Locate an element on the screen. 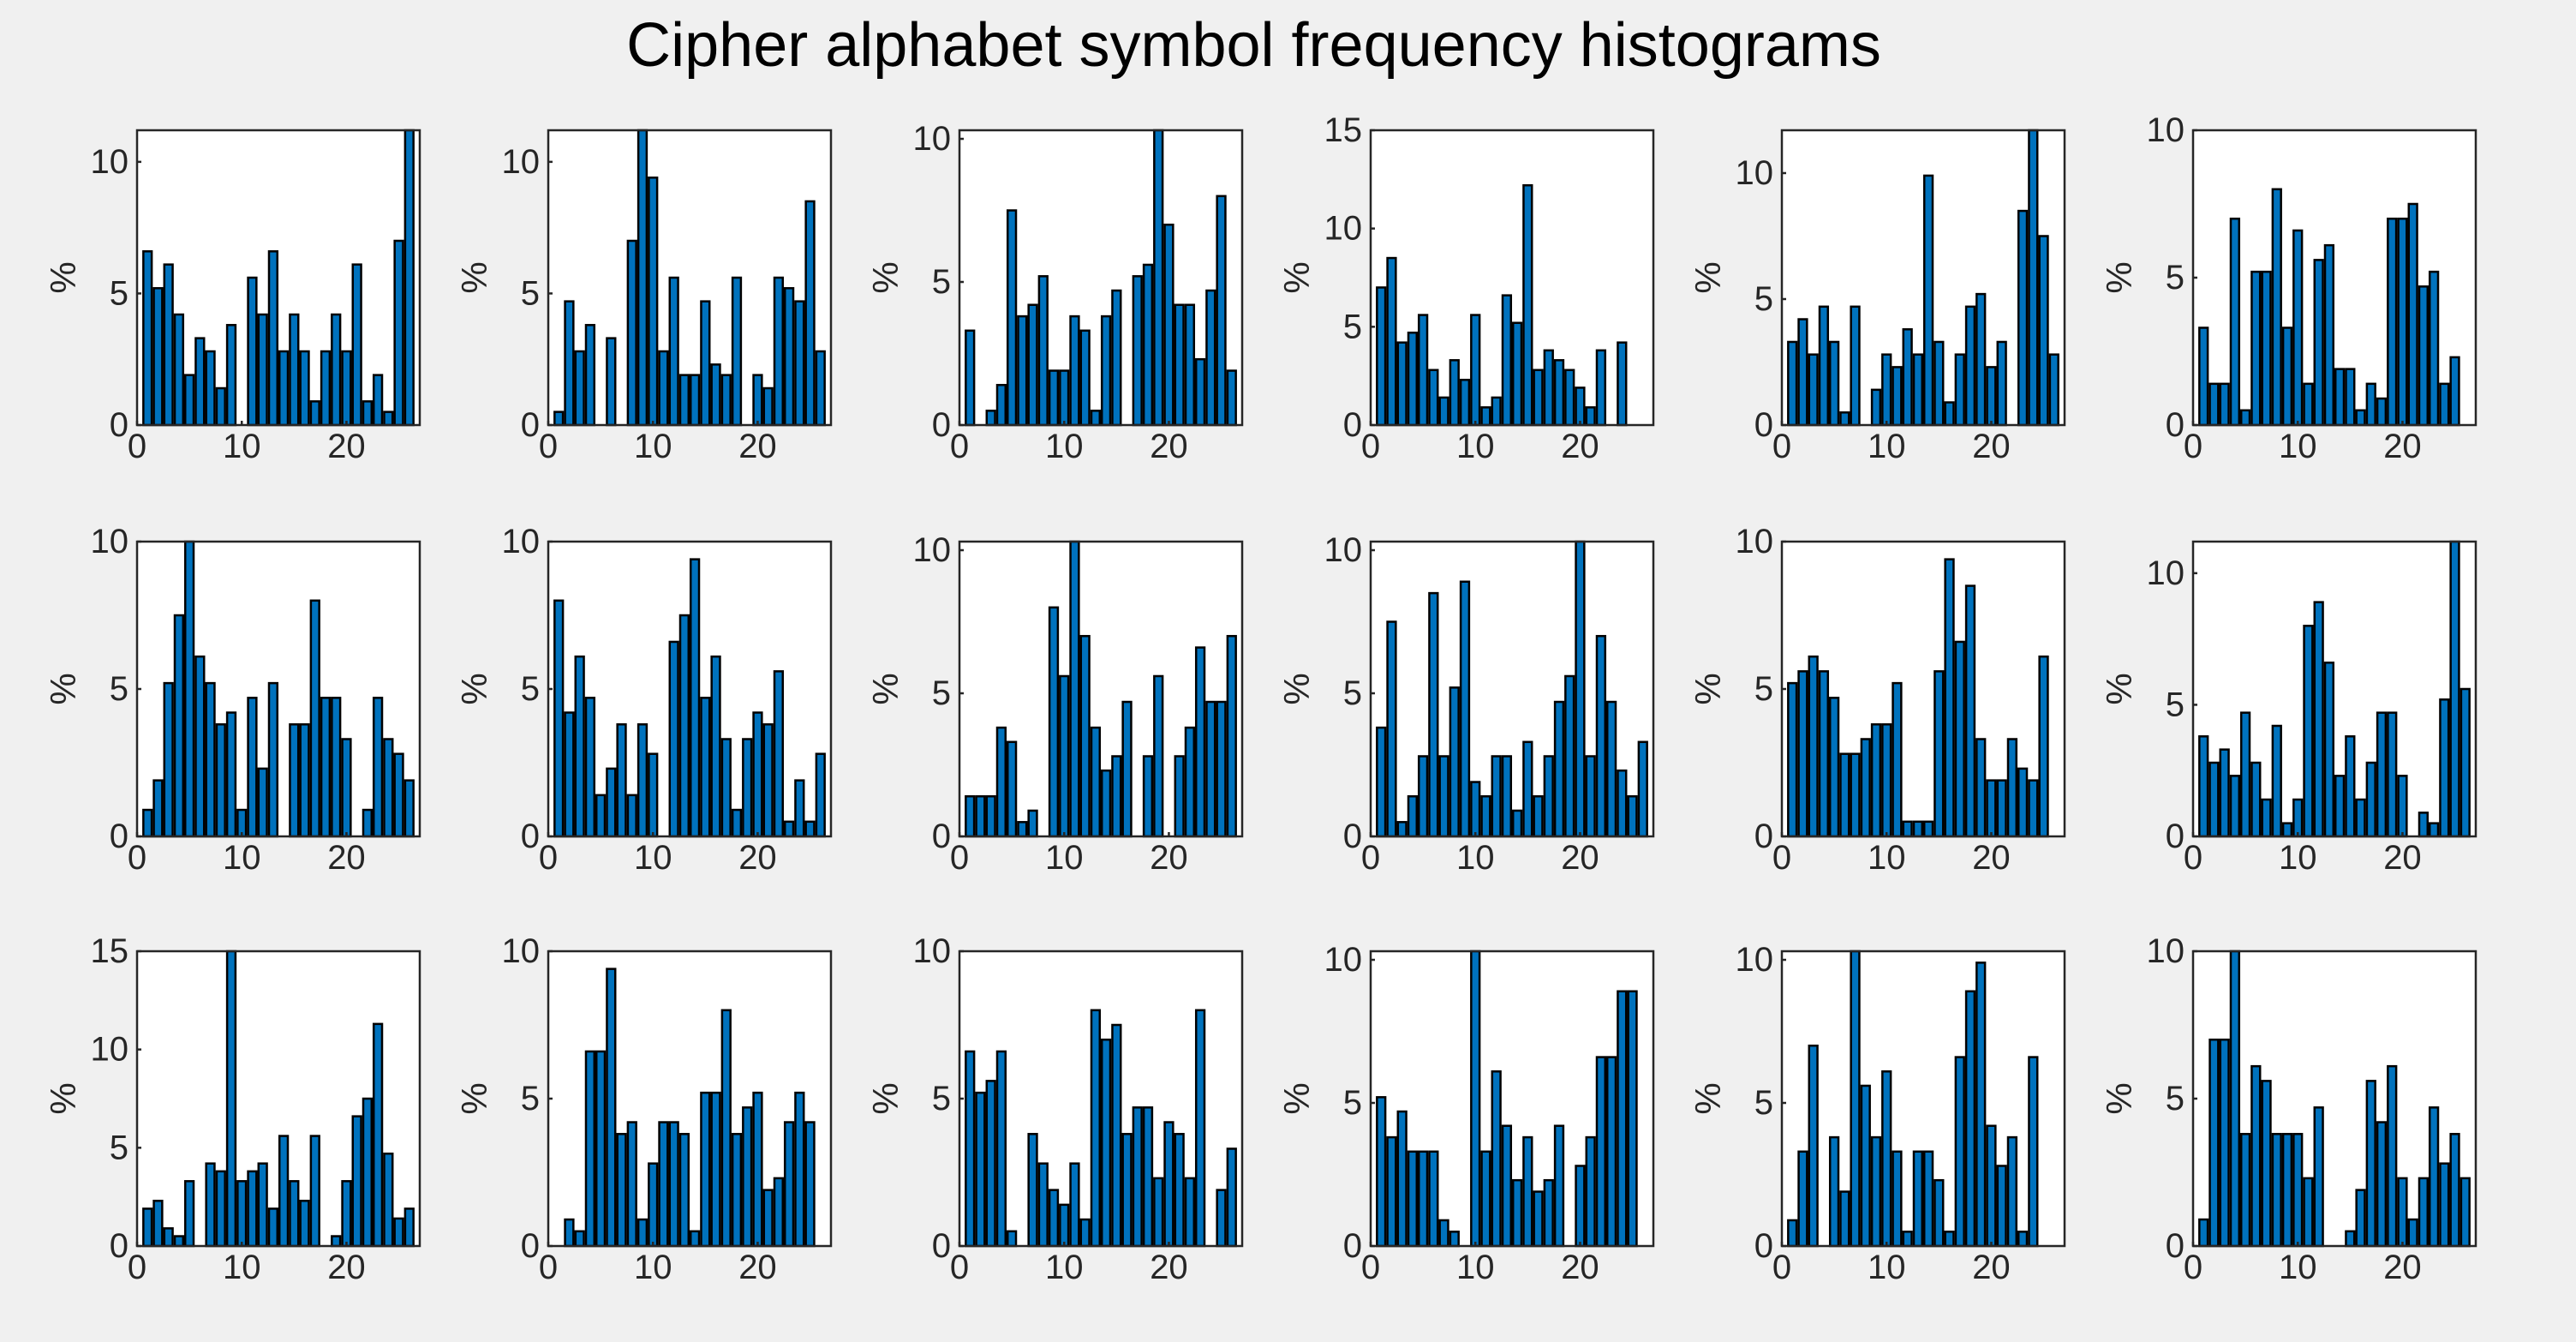  histogram-panel-18: 0 5 10 0 10 20% is located at coordinates (2288, 1109).